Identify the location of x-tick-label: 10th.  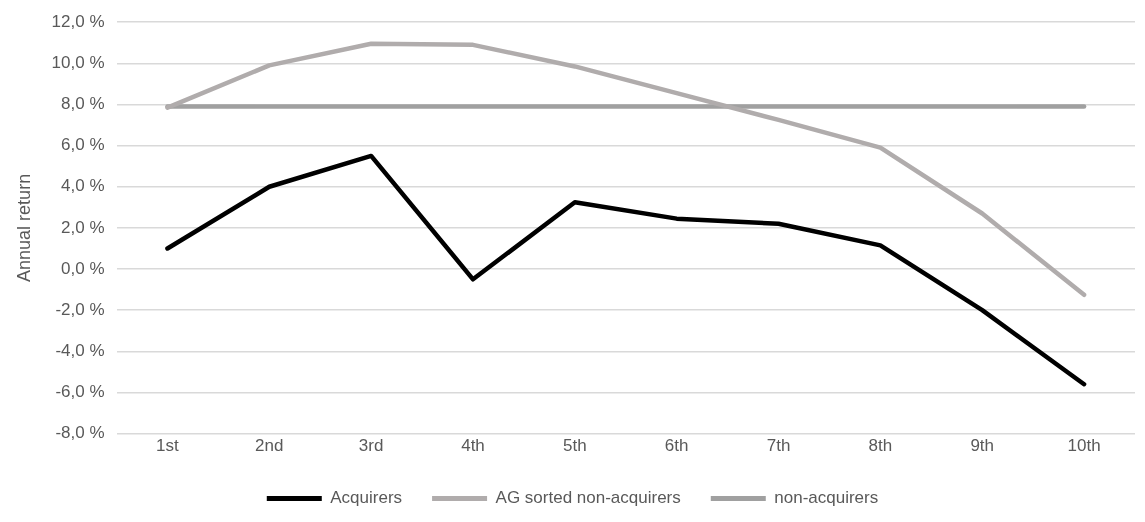
(1084, 446).